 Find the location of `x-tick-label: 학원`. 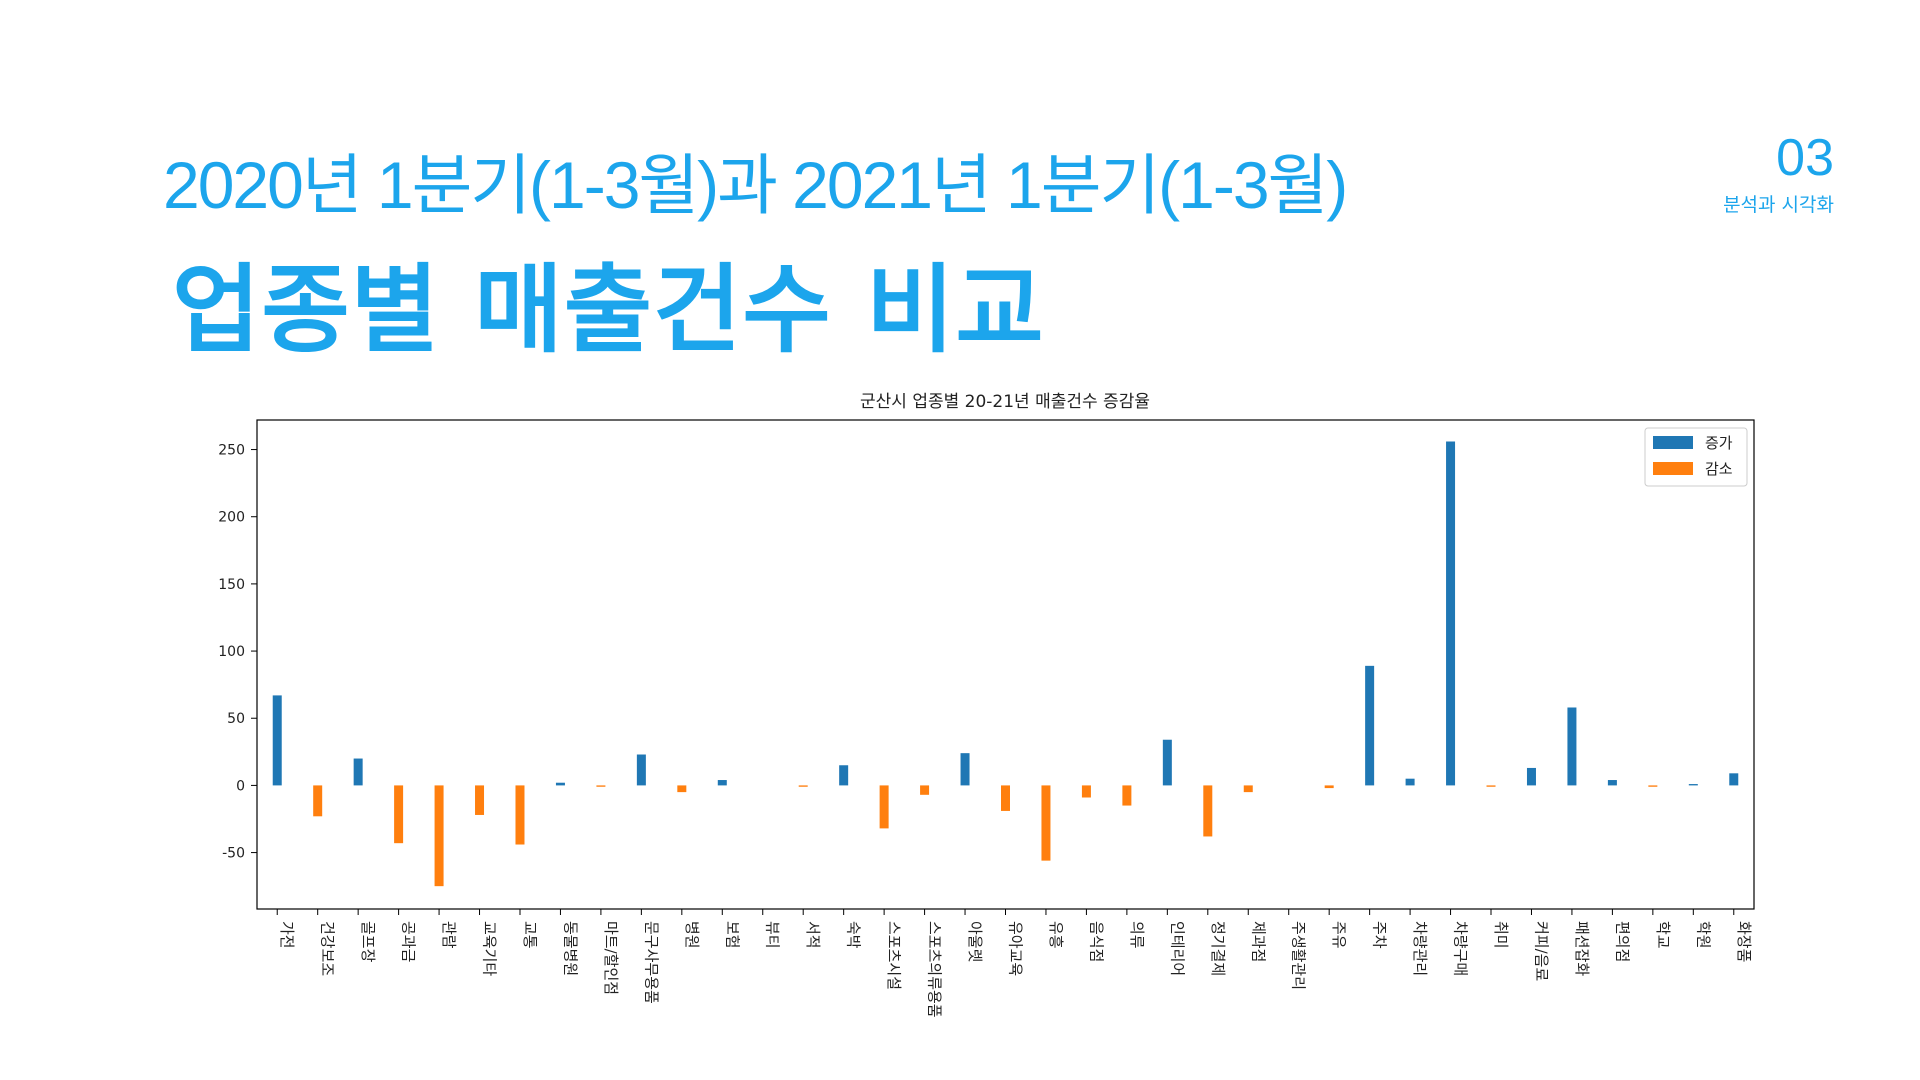

x-tick-label: 학원 is located at coordinates (1703, 935).